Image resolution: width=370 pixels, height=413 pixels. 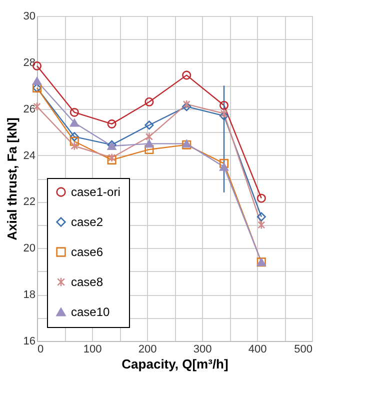 What do you see at coordinates (29, 295) in the screenshot?
I see `y-tick-label: 18` at bounding box center [29, 295].